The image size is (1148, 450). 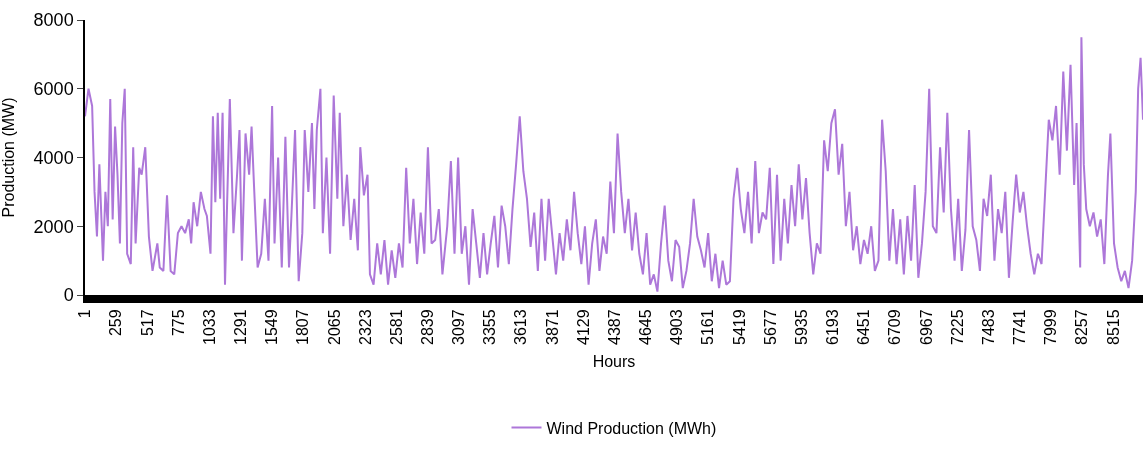 I want to click on x-tick-label: 517, so click(x=147, y=323).